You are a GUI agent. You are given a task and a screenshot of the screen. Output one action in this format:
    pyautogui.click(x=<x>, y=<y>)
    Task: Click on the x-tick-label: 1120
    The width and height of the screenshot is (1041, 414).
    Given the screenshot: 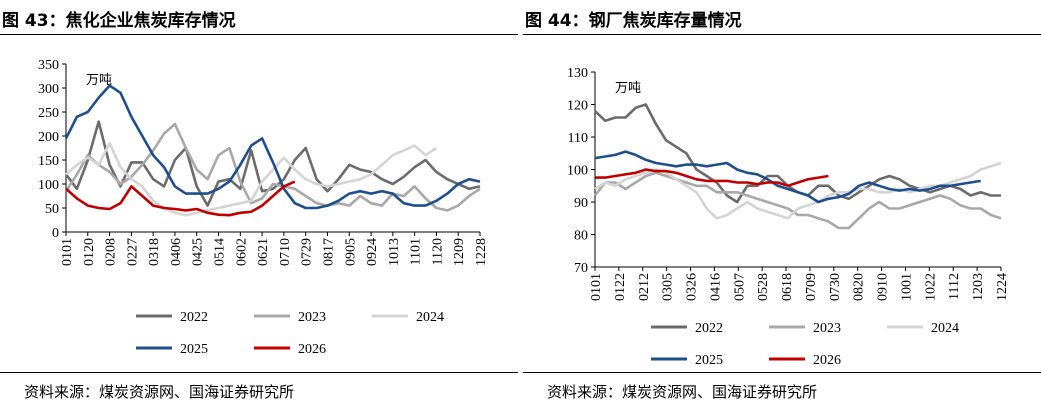 What is the action you would take?
    pyautogui.click(x=437, y=251)
    